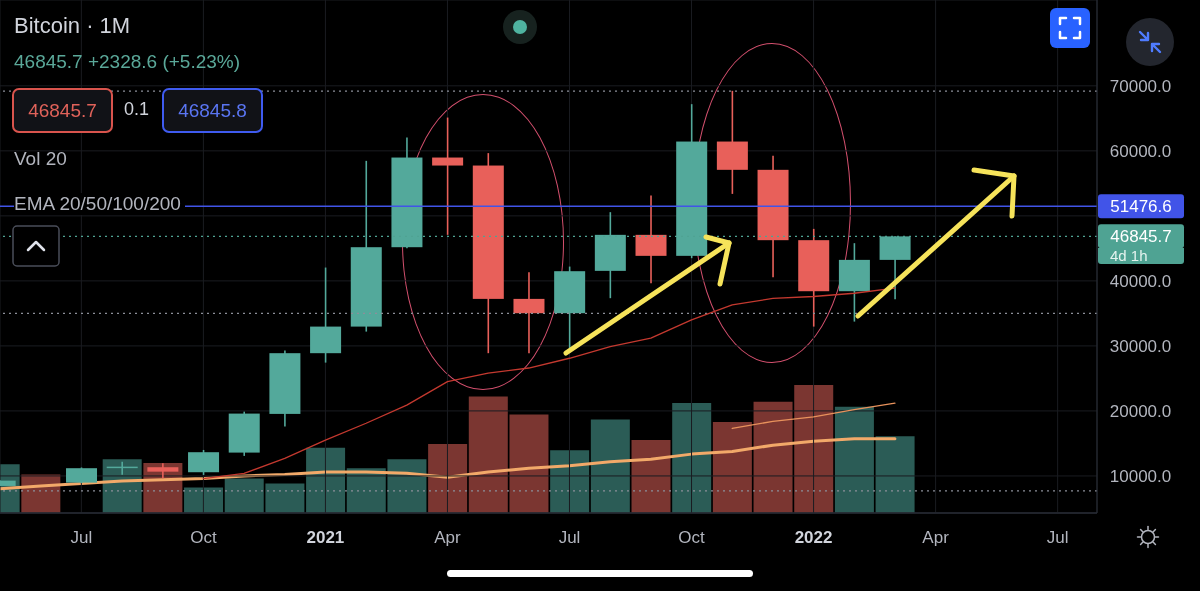 The width and height of the screenshot is (1200, 591). What do you see at coordinates (1140, 411) in the screenshot?
I see `y-tick-label: 20000.0` at bounding box center [1140, 411].